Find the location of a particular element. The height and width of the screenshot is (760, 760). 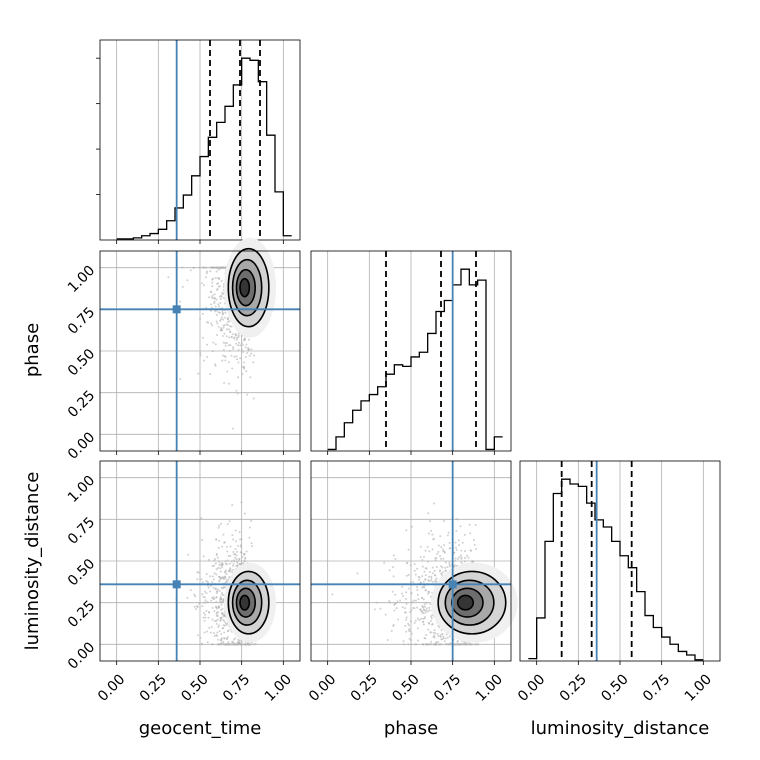

x-tick-label: 1.00 is located at coordinates (698, 687).